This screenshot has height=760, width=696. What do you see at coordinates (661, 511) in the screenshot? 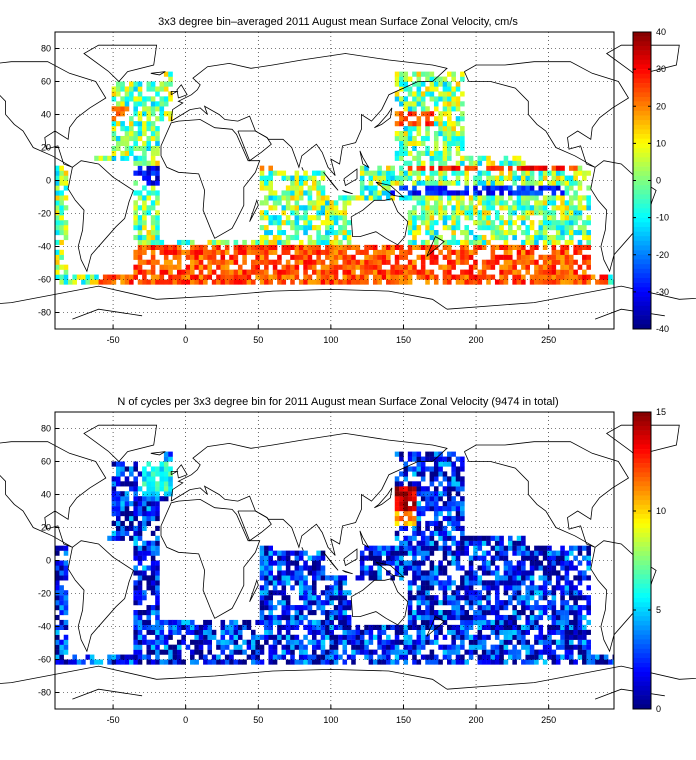
I see `colorbar-tick-label: 10` at bounding box center [661, 511].